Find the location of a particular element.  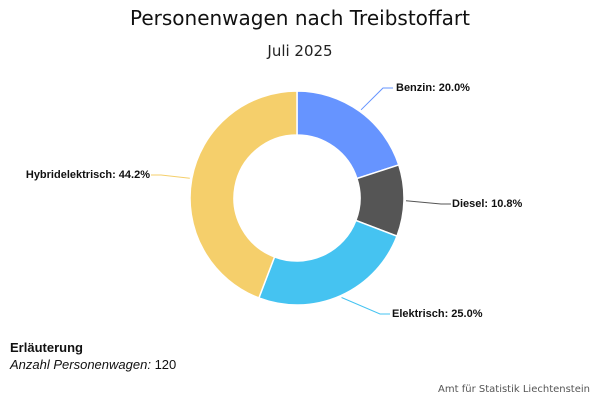

label-benzin: Benzin: 20.0% is located at coordinates (433, 88).